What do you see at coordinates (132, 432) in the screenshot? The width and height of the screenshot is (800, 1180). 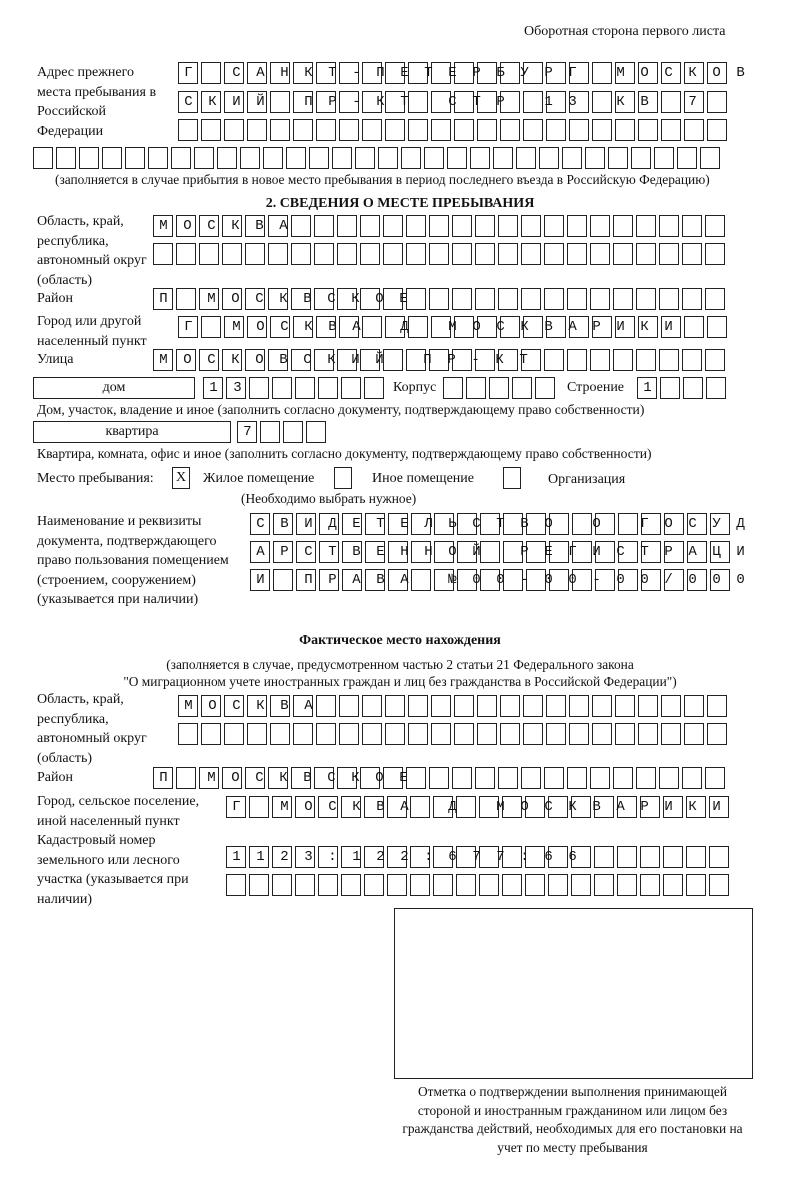 I see `apartment-type-field: квартира` at bounding box center [132, 432].